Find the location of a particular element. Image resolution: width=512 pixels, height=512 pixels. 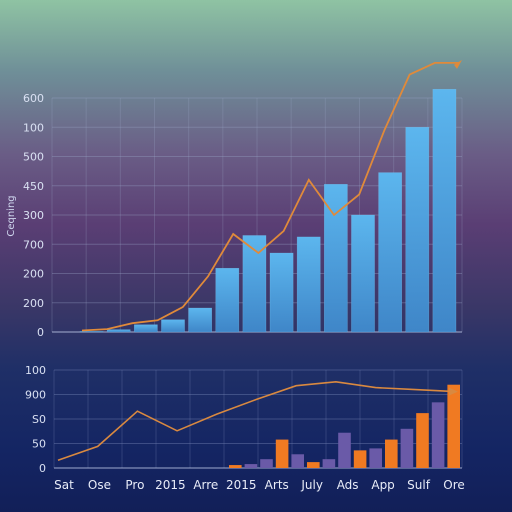

bottom-y-tick-label: S0 is located at coordinates (39, 419).